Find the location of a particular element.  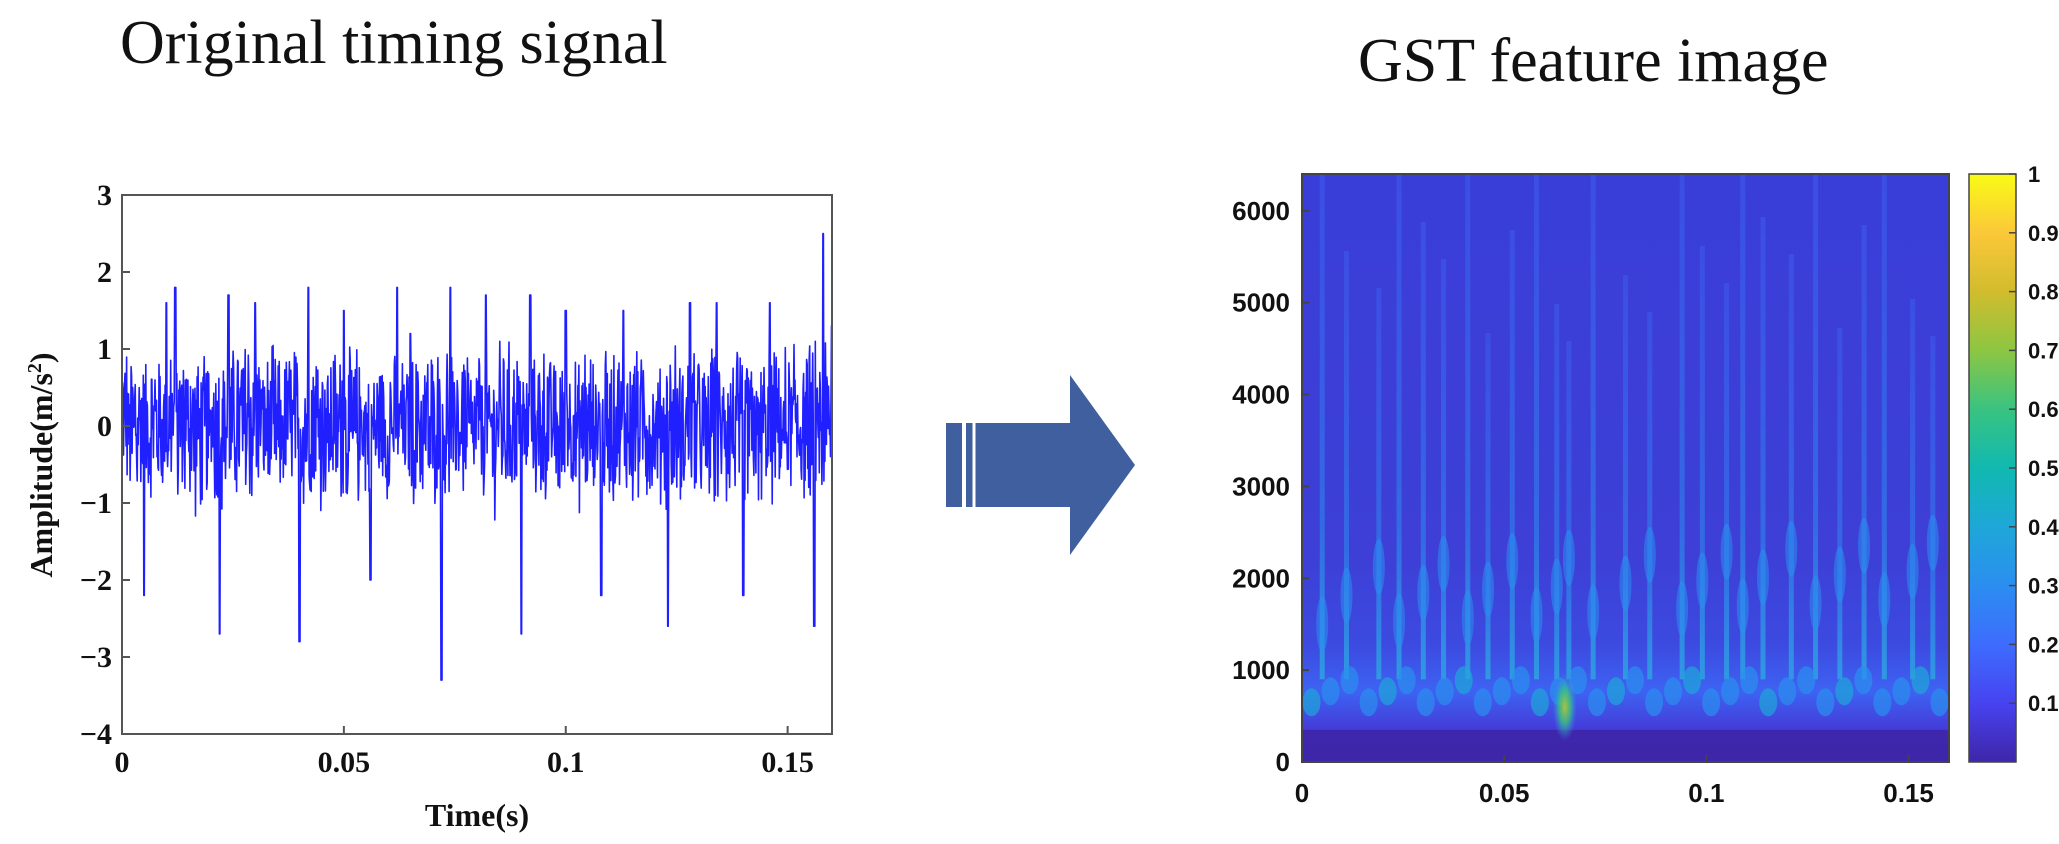

line-chart-y-tick-label: 0 is located at coordinates (104, 426).